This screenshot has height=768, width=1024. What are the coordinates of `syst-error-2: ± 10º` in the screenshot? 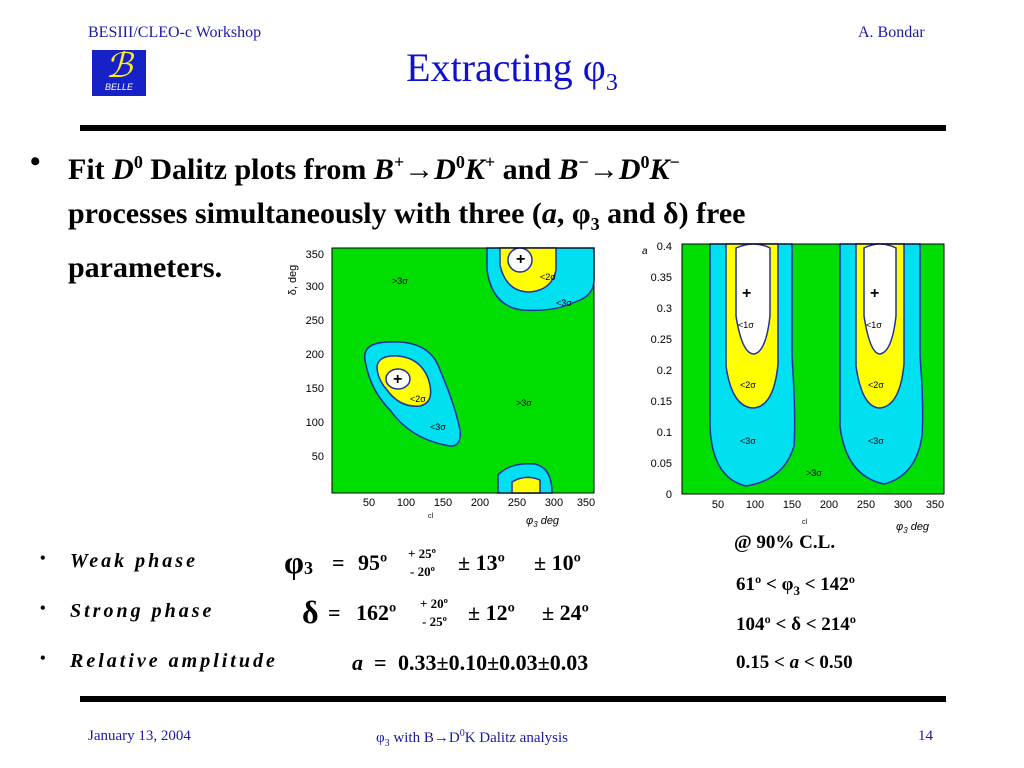 It's located at (557, 562).